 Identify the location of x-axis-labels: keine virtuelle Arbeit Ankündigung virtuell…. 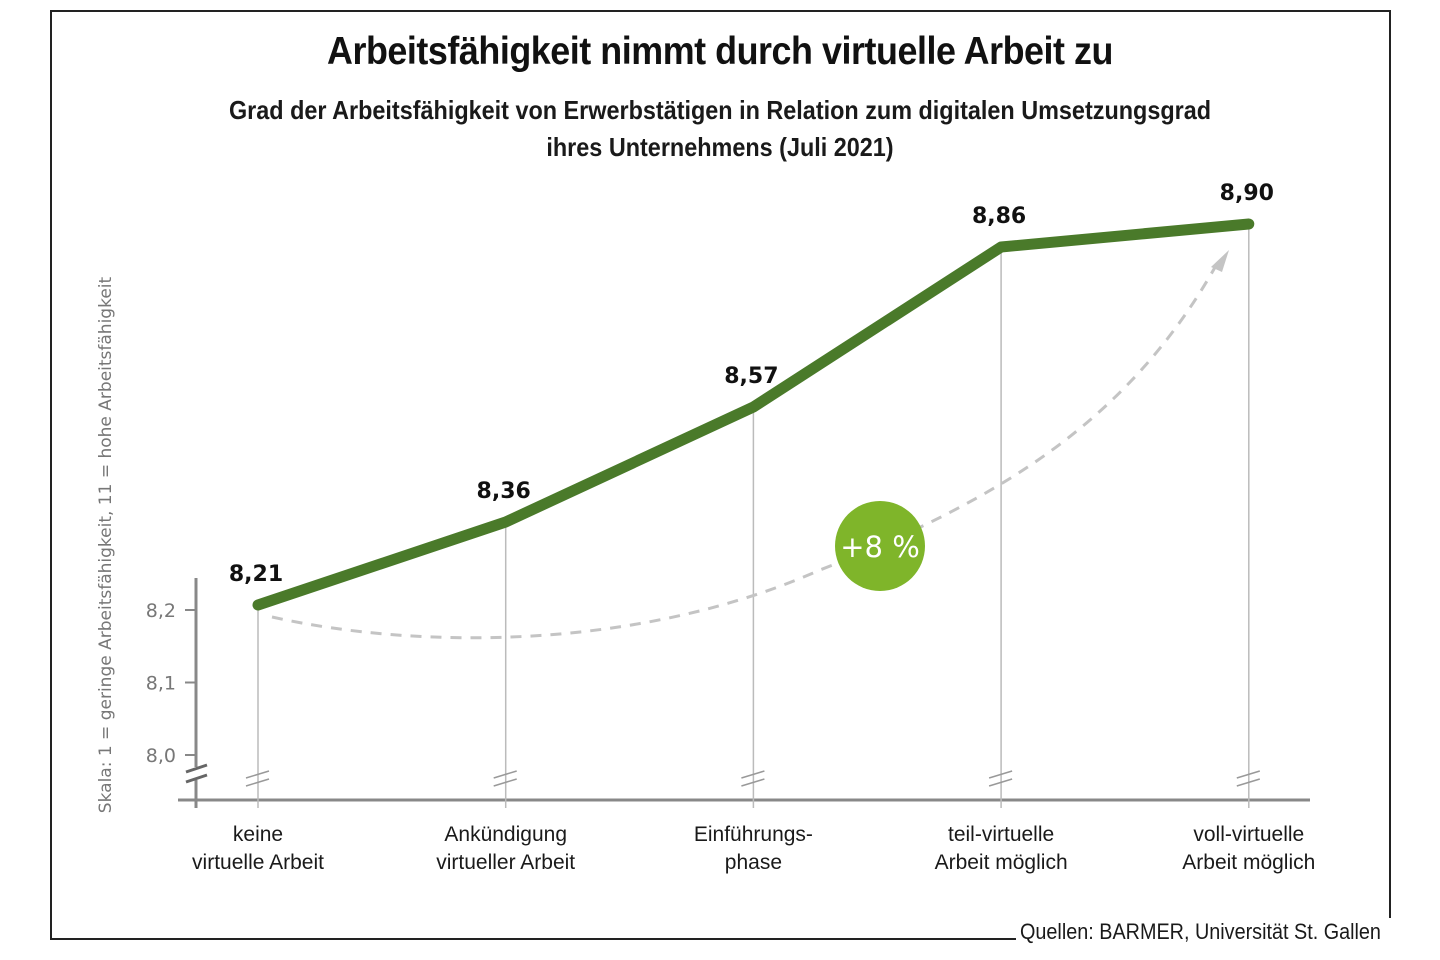
(753, 848).